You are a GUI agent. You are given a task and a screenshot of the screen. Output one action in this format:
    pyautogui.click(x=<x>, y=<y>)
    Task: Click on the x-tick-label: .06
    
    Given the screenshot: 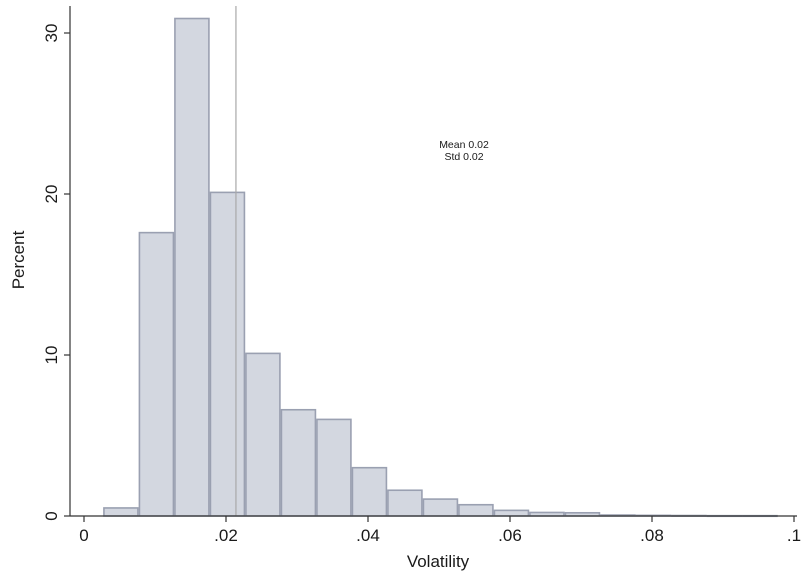 What is the action you would take?
    pyautogui.click(x=510, y=535)
    